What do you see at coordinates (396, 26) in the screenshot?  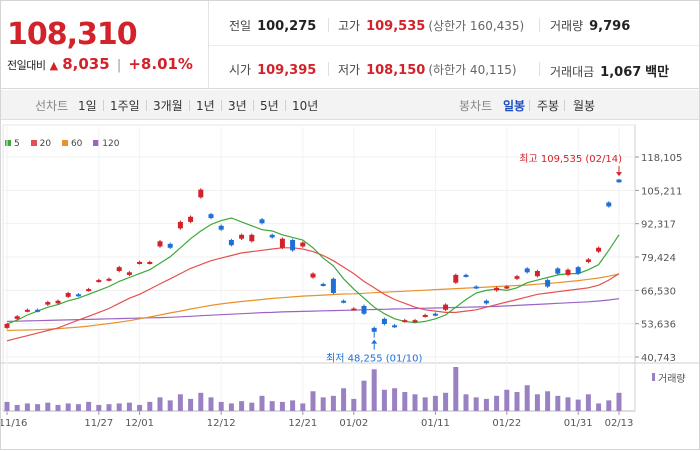 I see `stat-value: 109,535` at bounding box center [396, 26].